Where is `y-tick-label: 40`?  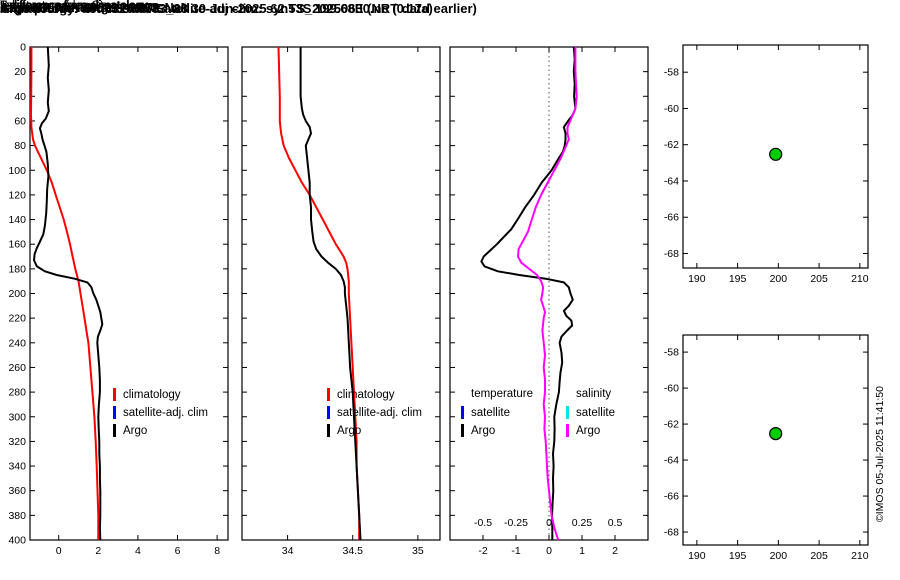 y-tick-label: 40 is located at coordinates (20, 97).